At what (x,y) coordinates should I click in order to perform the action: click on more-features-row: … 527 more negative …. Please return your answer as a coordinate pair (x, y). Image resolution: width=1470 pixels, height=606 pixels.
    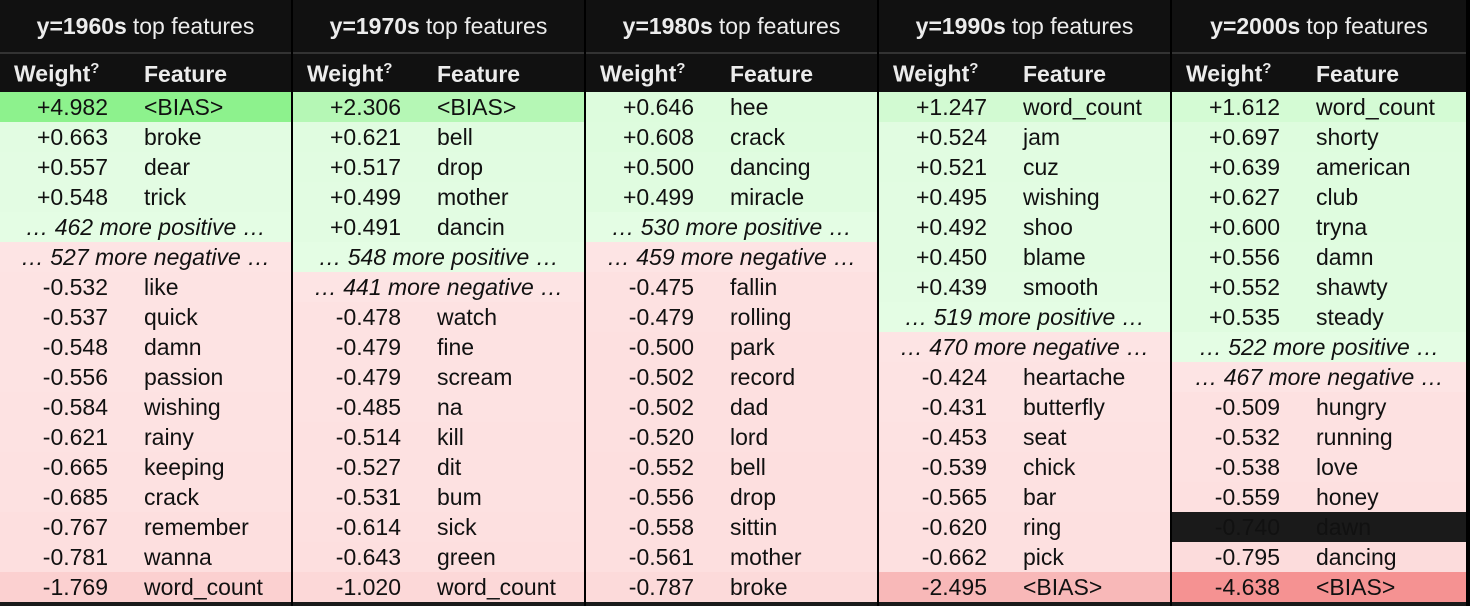
    Looking at the image, I should click on (145, 257).